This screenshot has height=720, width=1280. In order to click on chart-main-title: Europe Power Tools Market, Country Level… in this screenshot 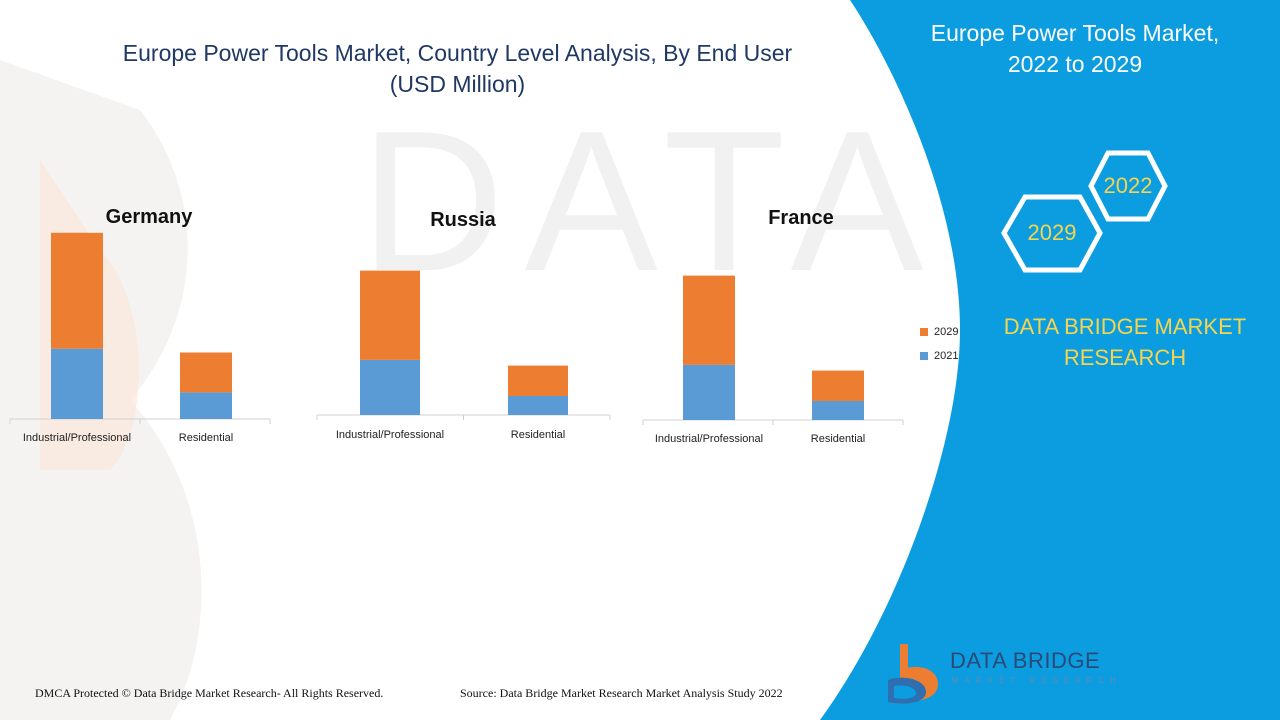, I will do `click(457, 69)`.